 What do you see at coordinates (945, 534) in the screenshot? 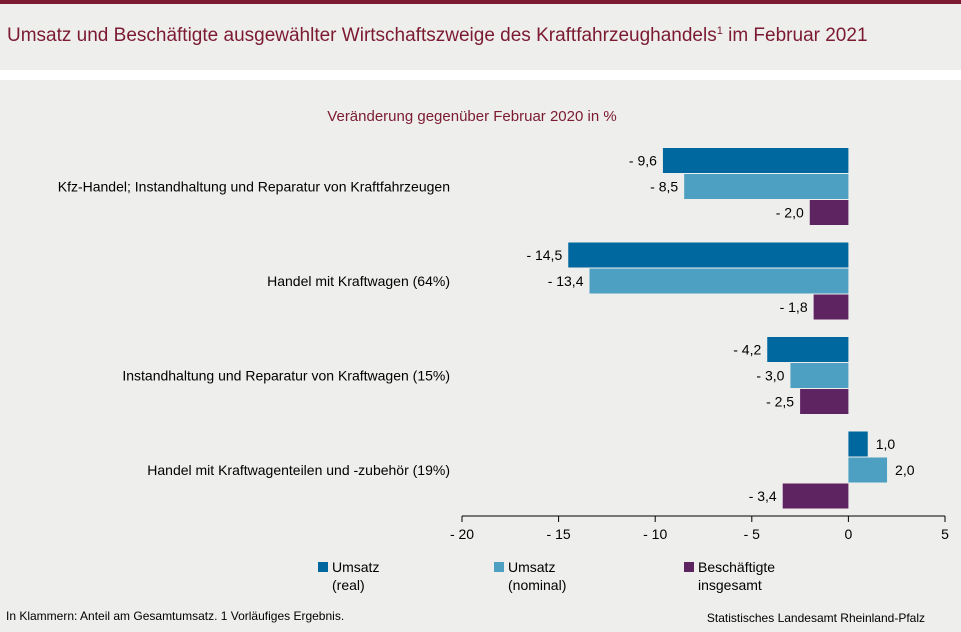
I see `x-tick-label: 5` at bounding box center [945, 534].